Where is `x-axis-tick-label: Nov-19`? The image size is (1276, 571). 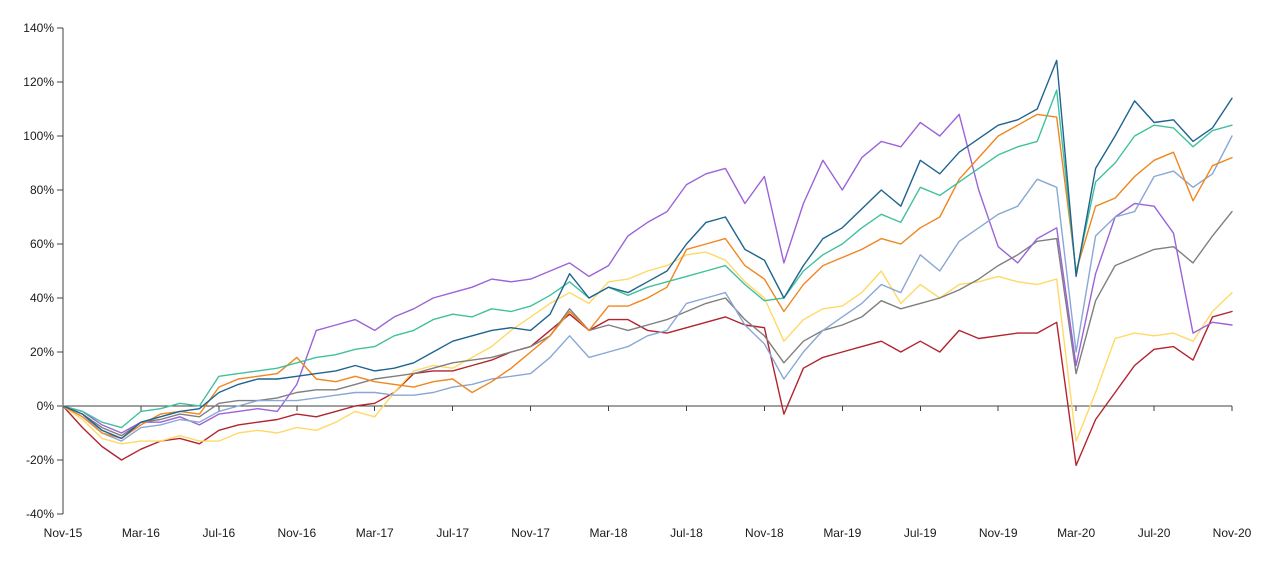
x-axis-tick-label: Nov-19 is located at coordinates (998, 533).